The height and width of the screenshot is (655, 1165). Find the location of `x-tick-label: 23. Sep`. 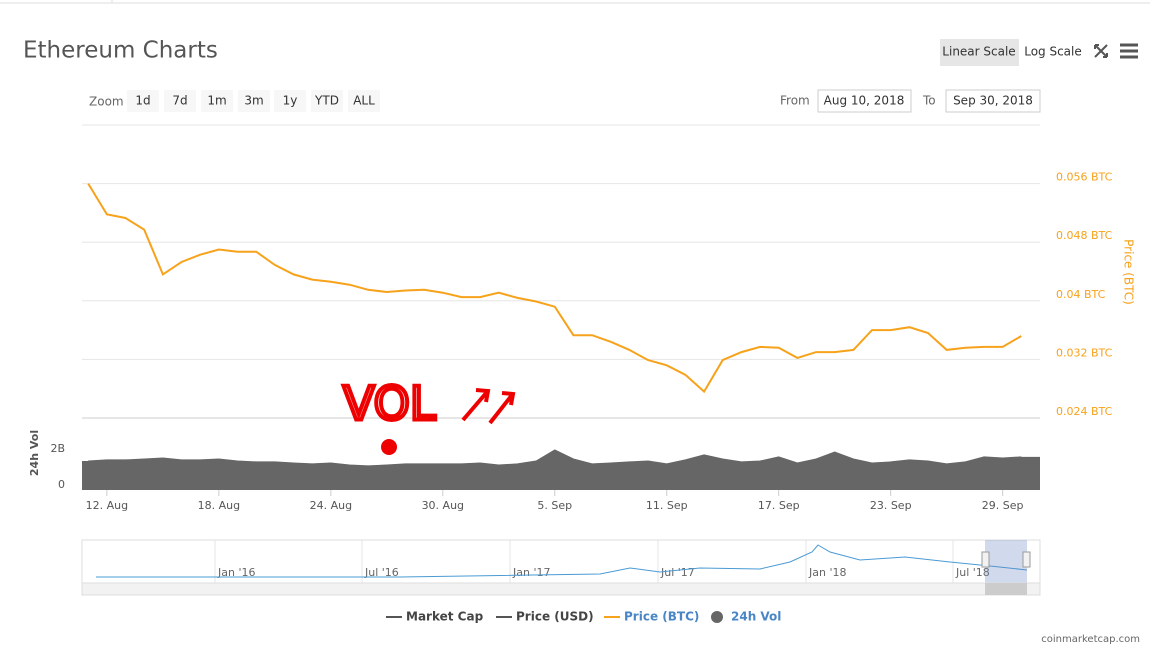

x-tick-label: 23. Sep is located at coordinates (891, 505).